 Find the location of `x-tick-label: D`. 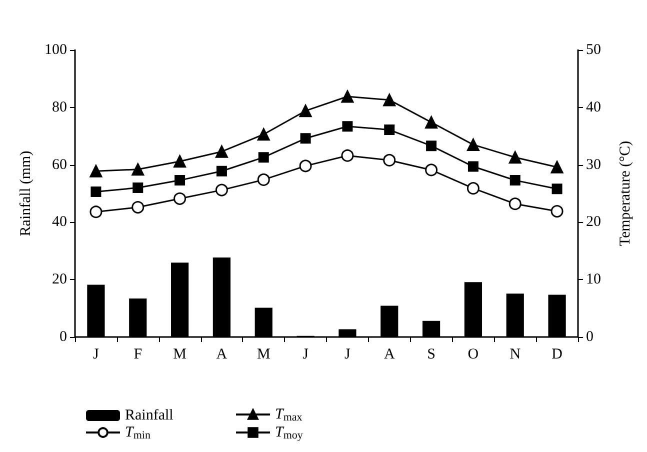

x-tick-label: D is located at coordinates (557, 354).